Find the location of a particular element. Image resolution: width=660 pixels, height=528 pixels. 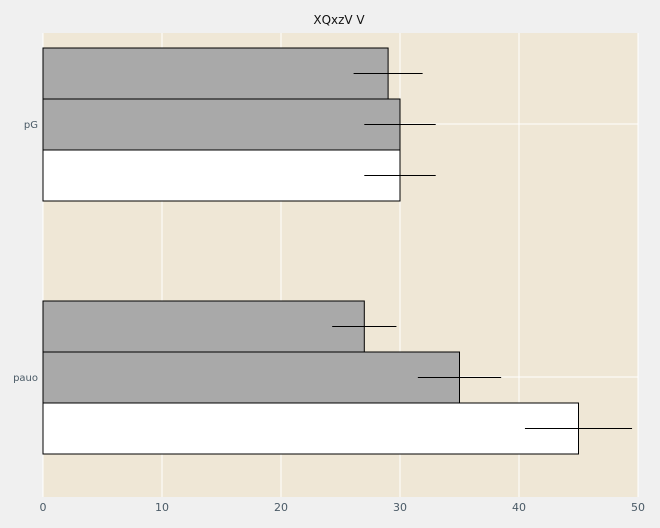

x-tick-label: 0 is located at coordinates (43, 507).